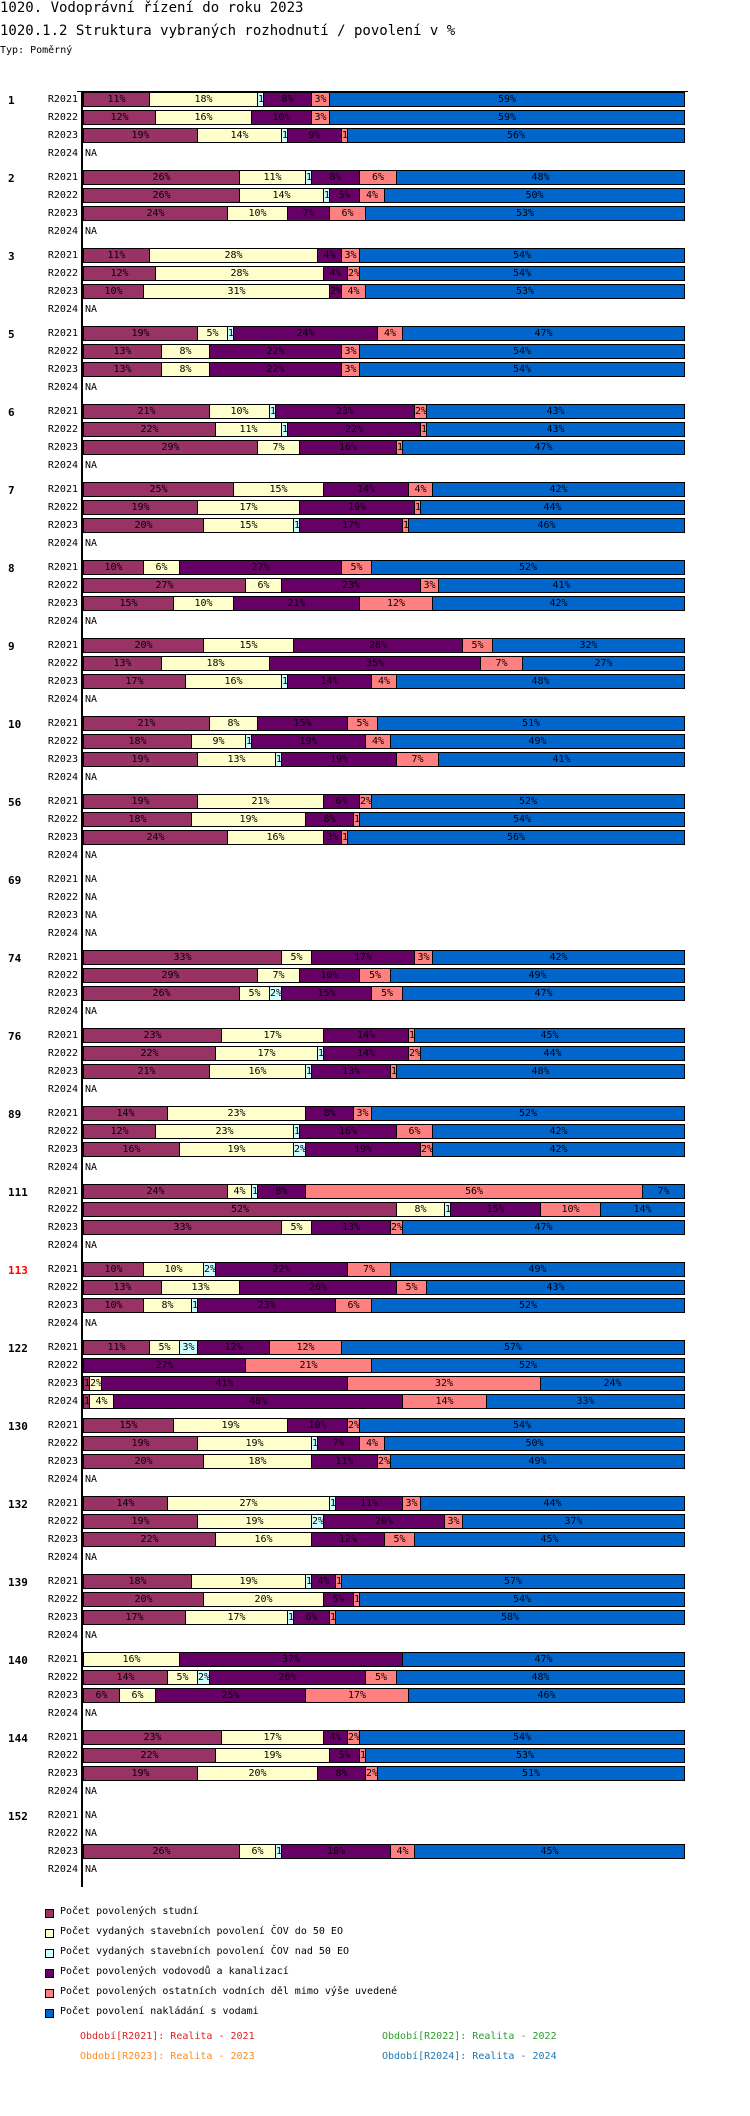  I want to click on bar-segment: 7%, so click(369, 1269).